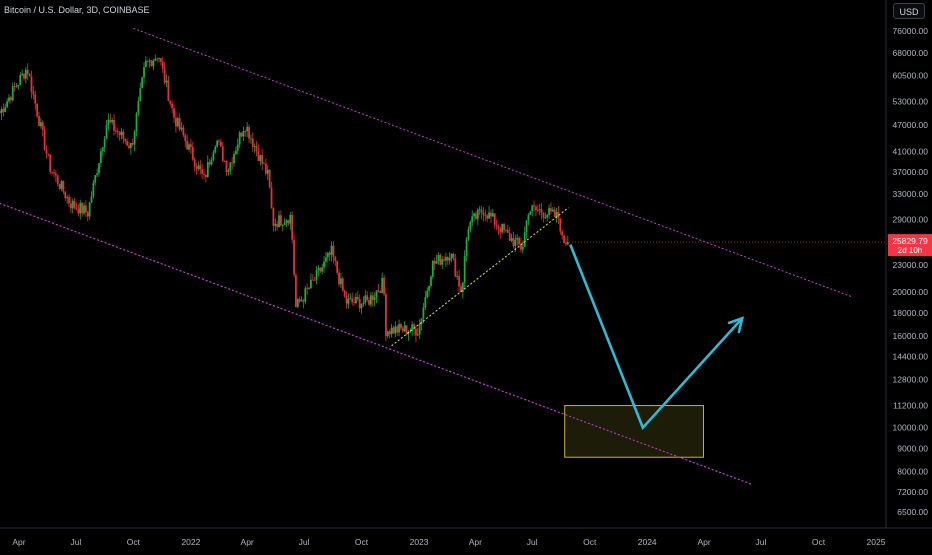 This screenshot has width=932, height=555. I want to click on x-tick-label: 2025, so click(876, 542).